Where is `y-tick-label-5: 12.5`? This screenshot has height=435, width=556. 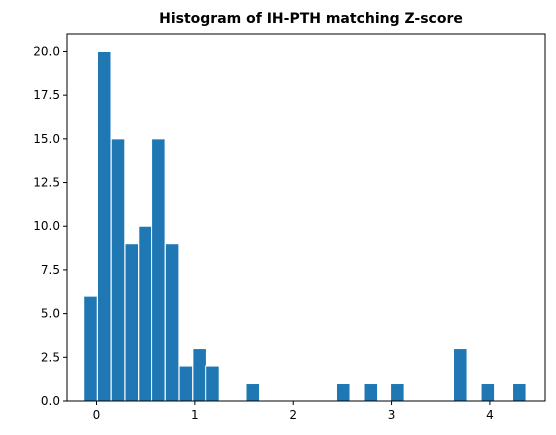 y-tick-label-5: 12.5 is located at coordinates (46, 183).